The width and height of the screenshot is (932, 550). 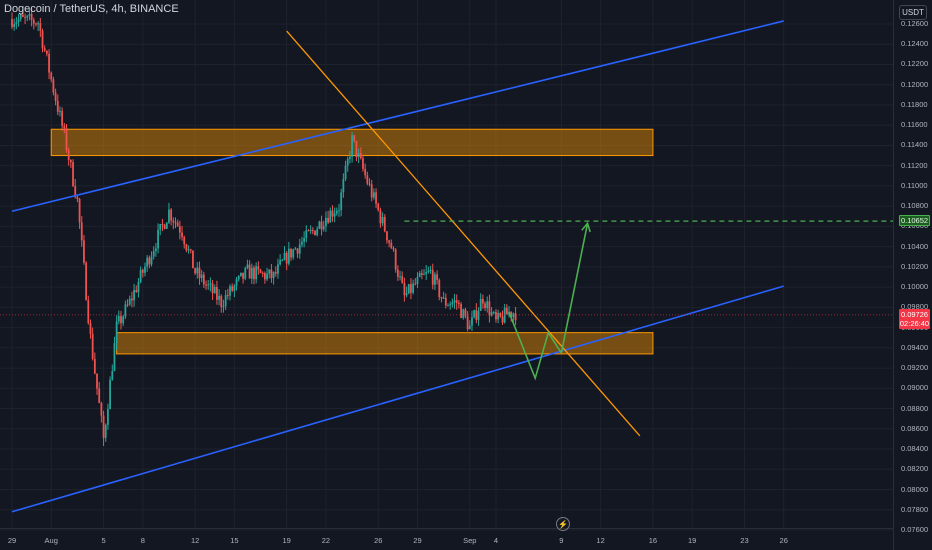 I want to click on projection-arrowhead, so click(x=586, y=227).